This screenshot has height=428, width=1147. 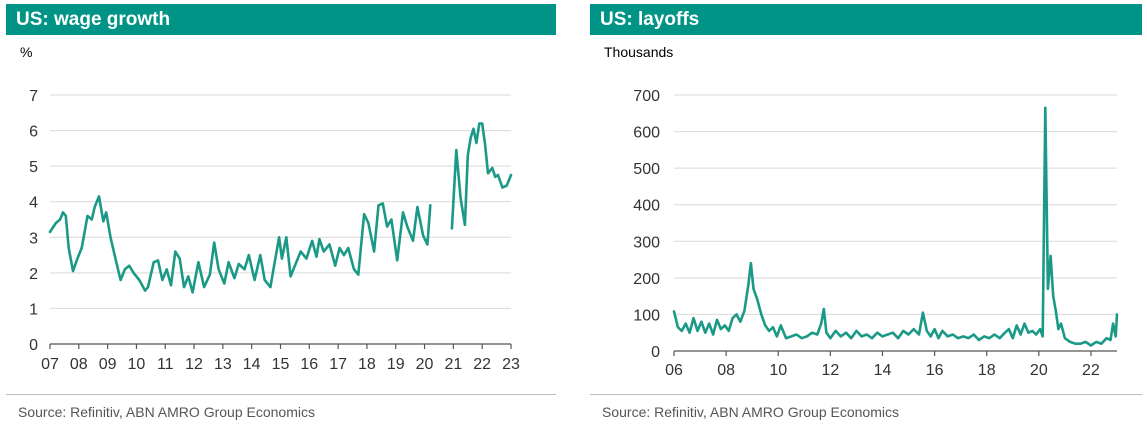 I want to click on y-tick-label: 4, so click(x=33, y=203).